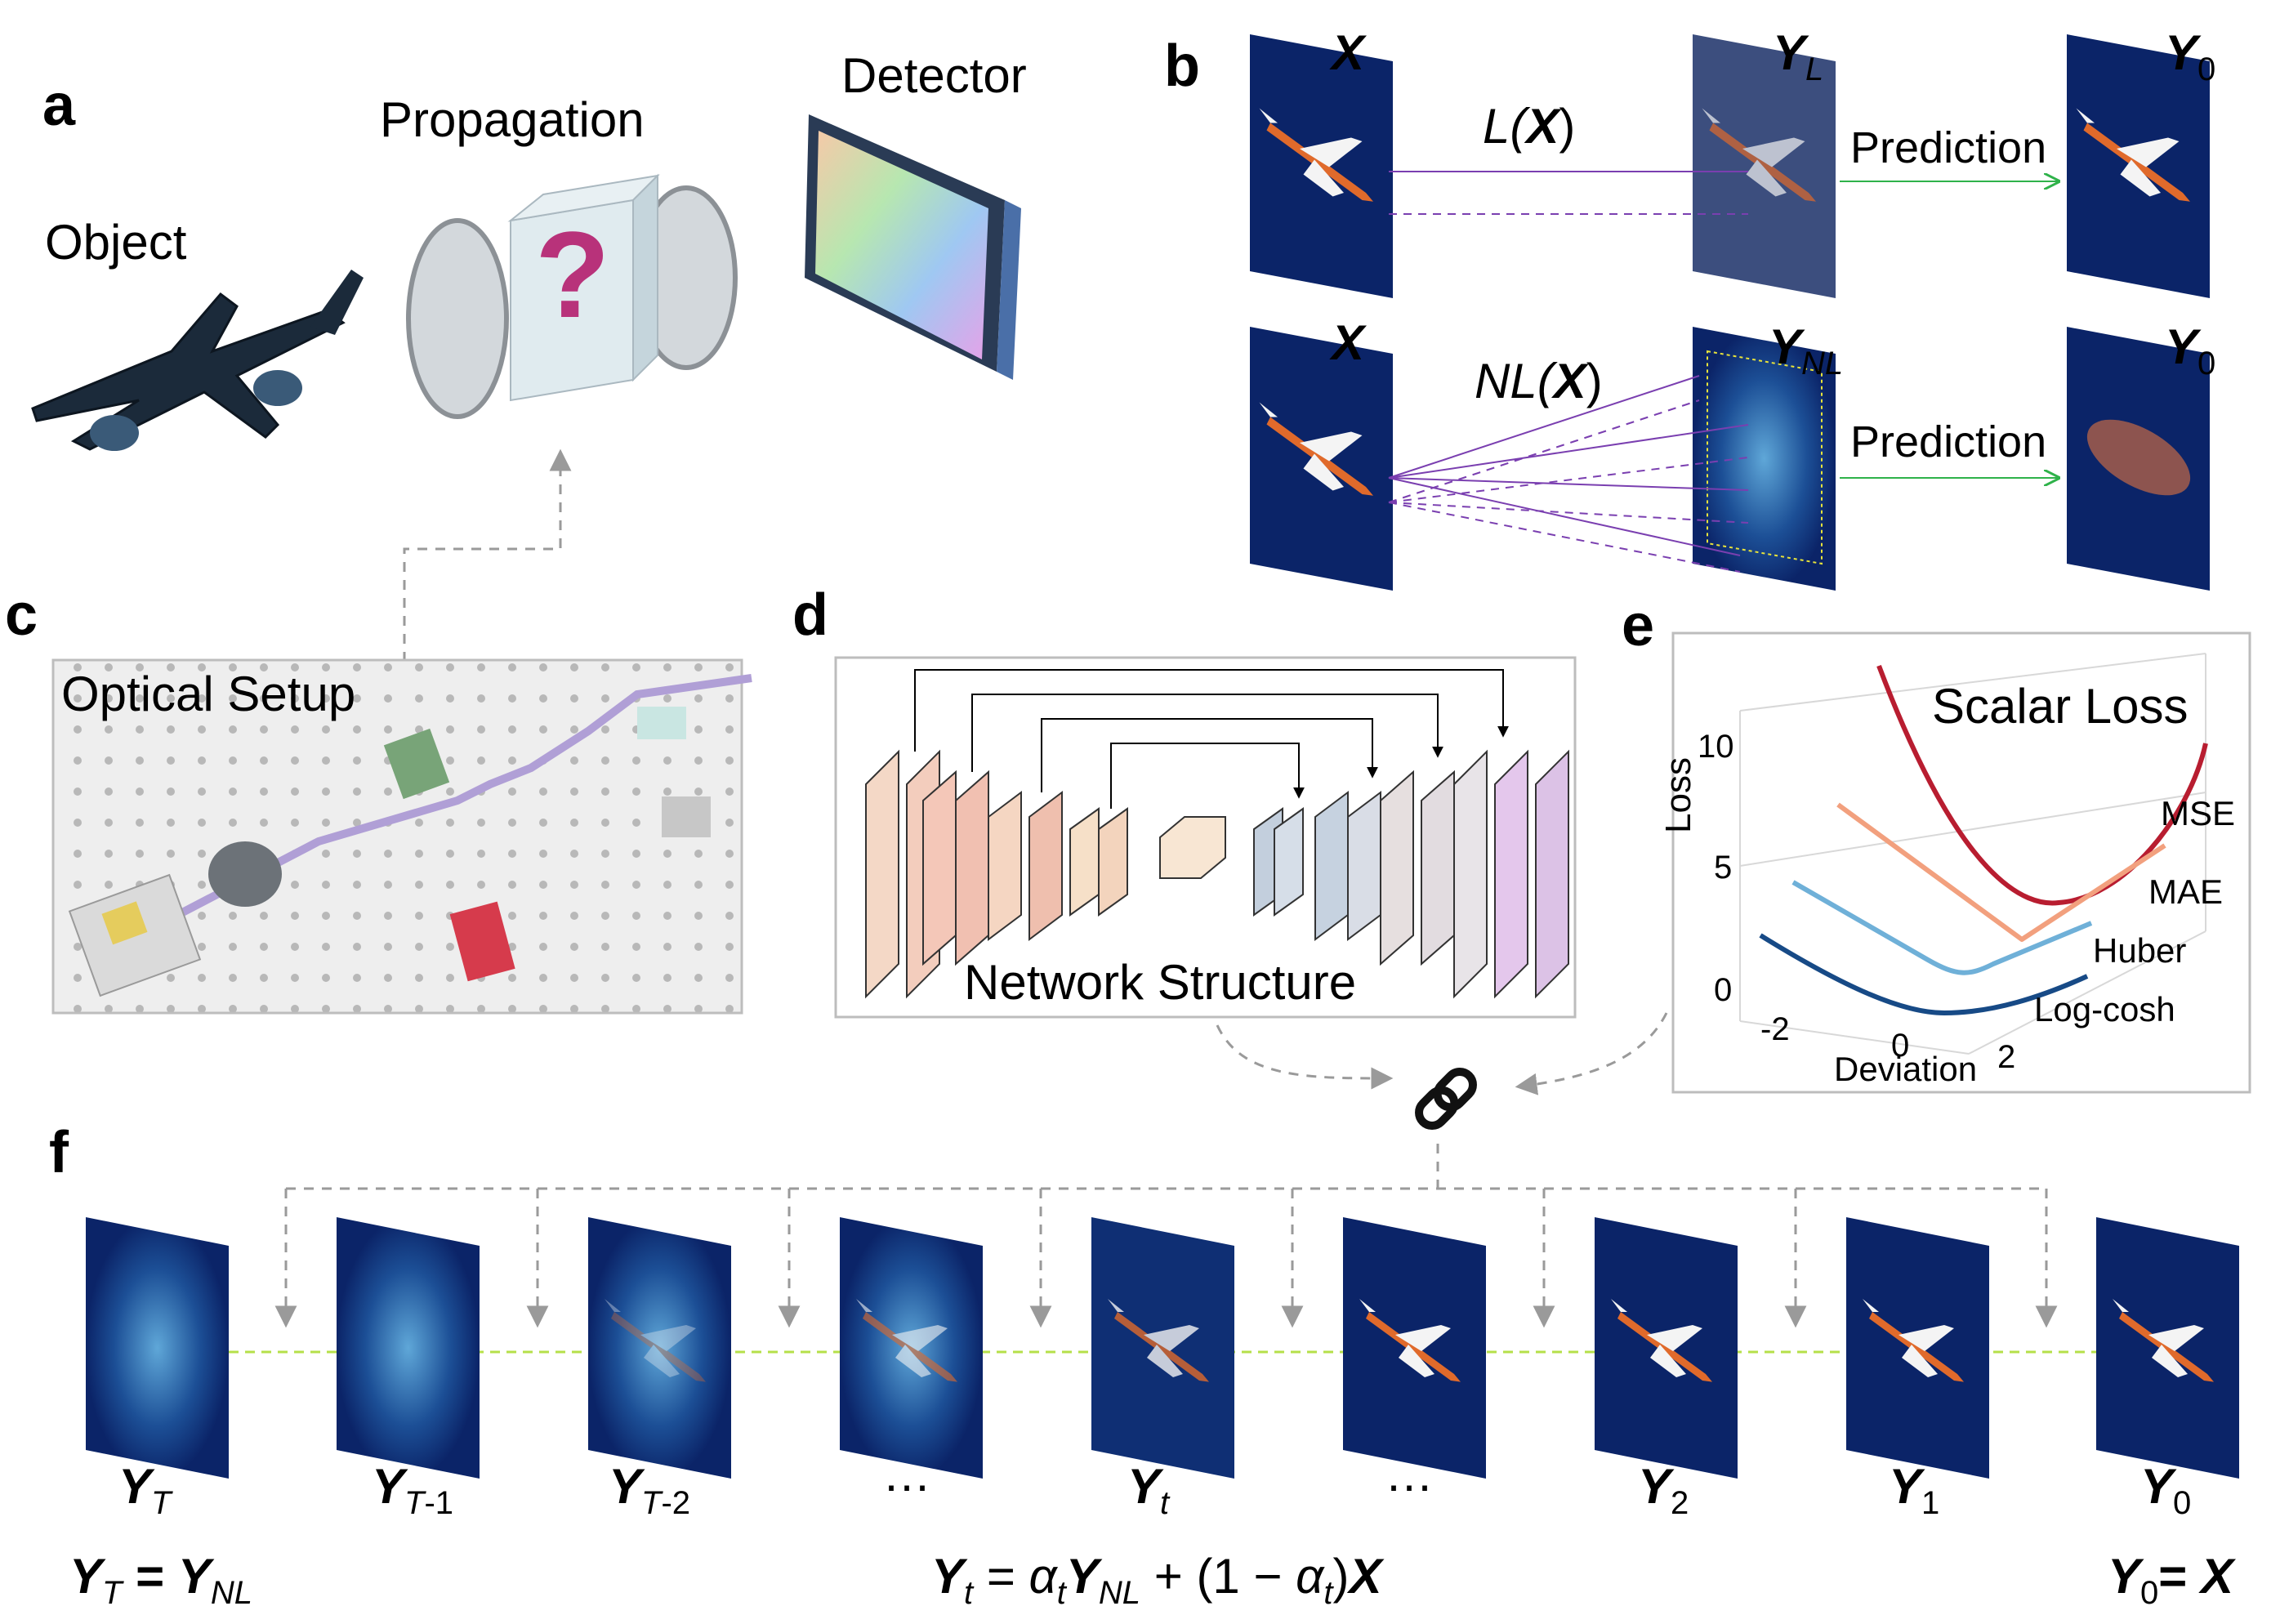  What do you see at coordinates (2166, 1490) in the screenshot?
I see `f-label-y0: Y0` at bounding box center [2166, 1490].